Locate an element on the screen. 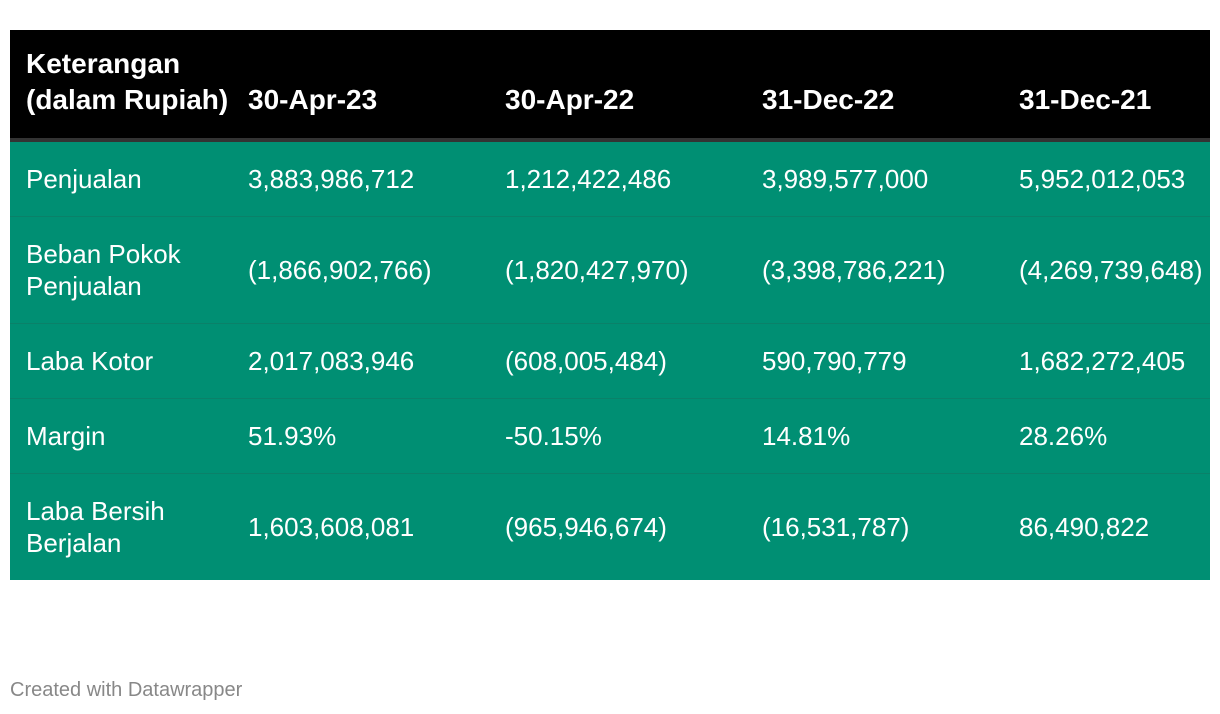  table-cell: 3,989,577,000 is located at coordinates (874, 178).